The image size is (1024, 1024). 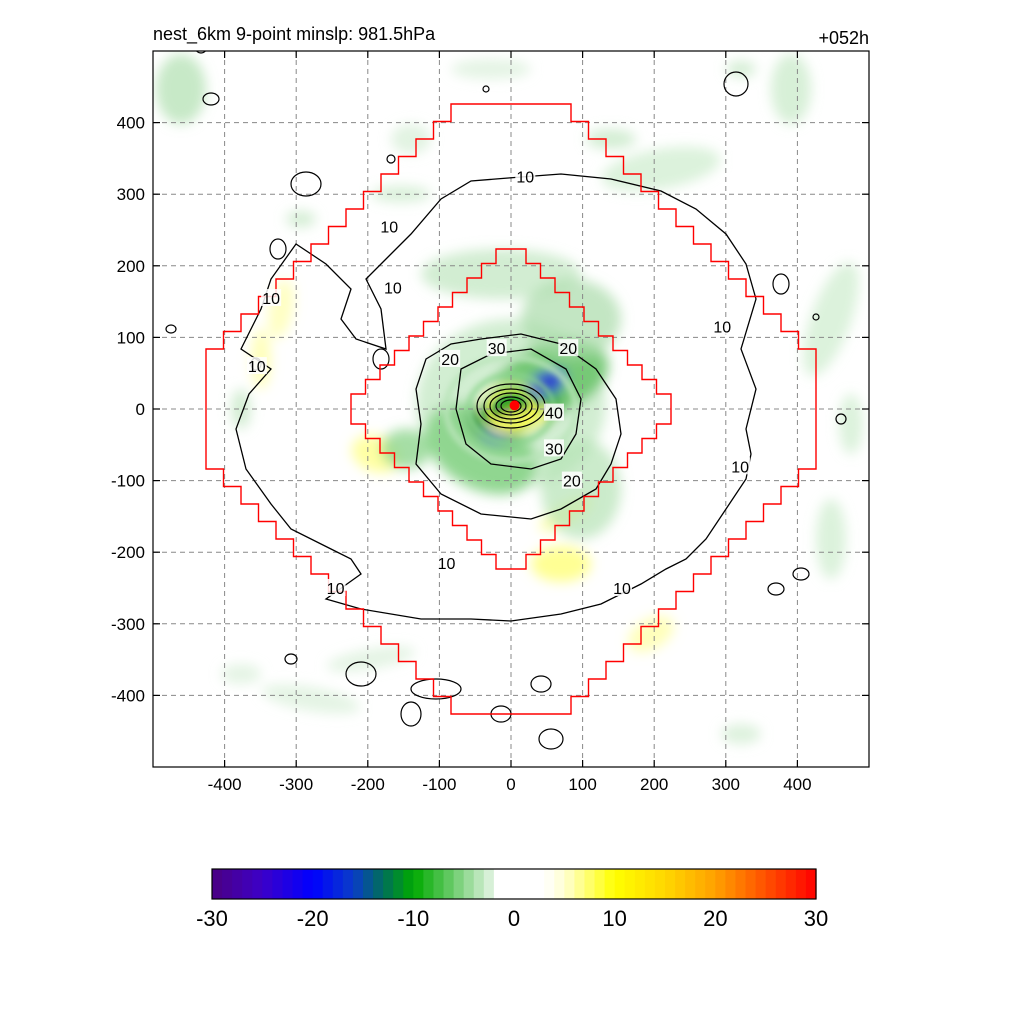 I want to click on y-tick-label: -300, so click(x=128, y=624).